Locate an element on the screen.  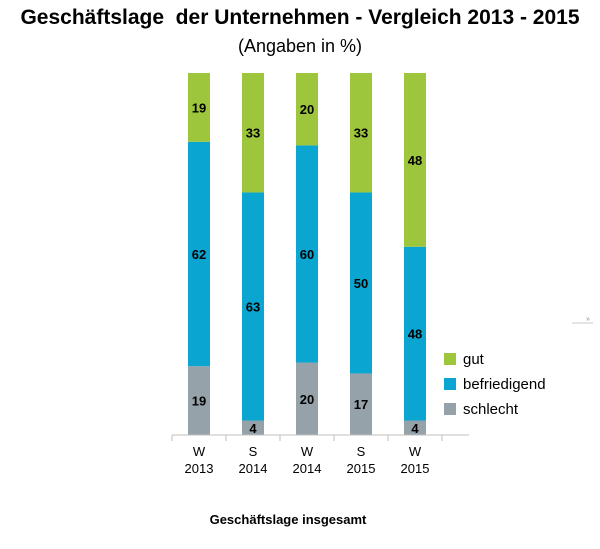
x-axis-title: Geschäftslage insgesamt is located at coordinates (288, 519).